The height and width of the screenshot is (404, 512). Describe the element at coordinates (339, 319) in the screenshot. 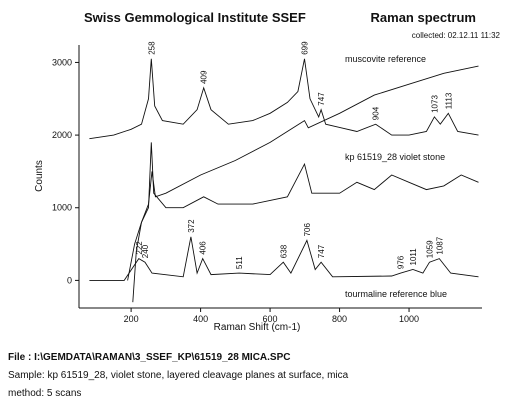

I see `x-tick-label: 800` at that location.